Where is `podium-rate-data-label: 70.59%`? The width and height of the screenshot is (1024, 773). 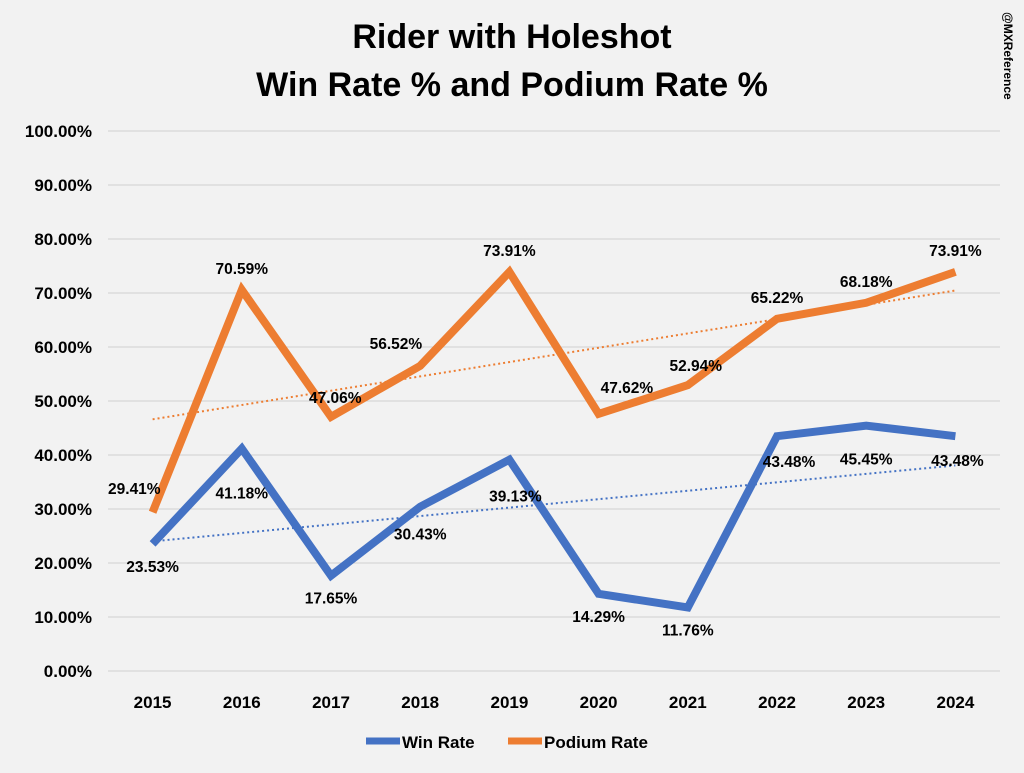 podium-rate-data-label: 70.59% is located at coordinates (242, 269).